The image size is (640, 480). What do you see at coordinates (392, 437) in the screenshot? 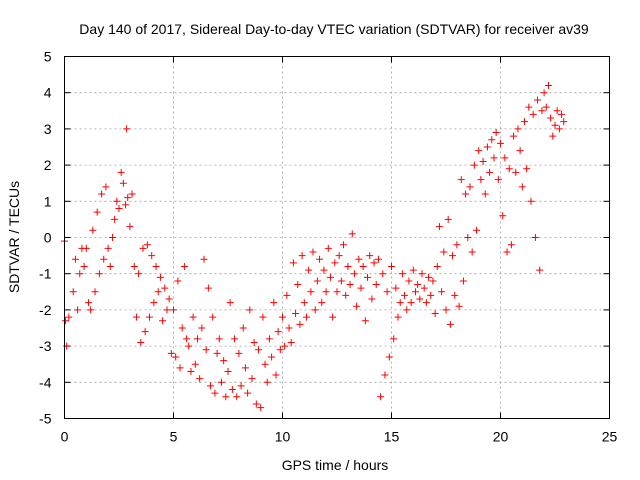
I see `x-tick-label: 15` at bounding box center [392, 437].